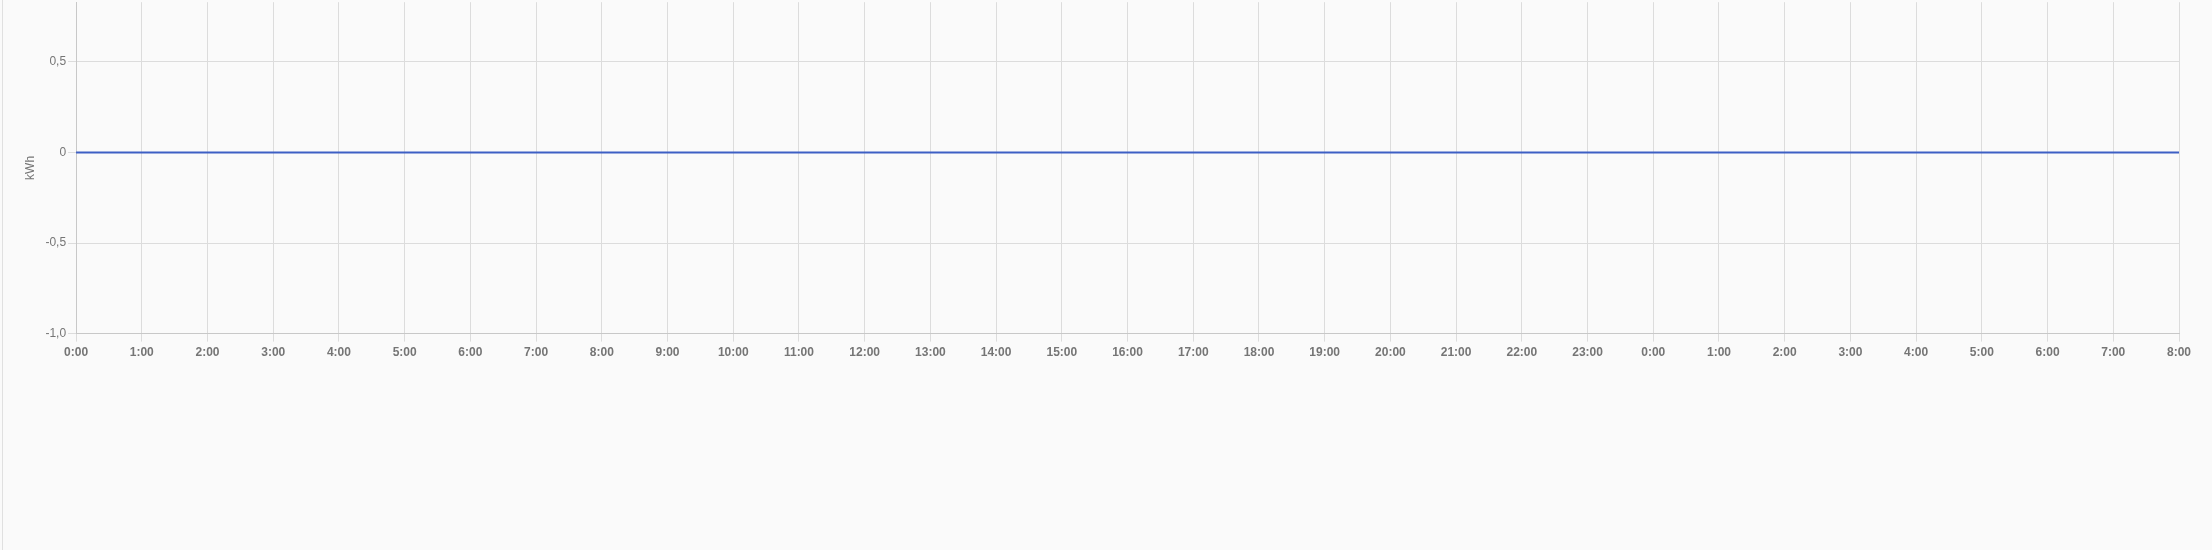  Describe the element at coordinates (996, 352) in the screenshot. I see `x-tick-label: 14:00` at that location.